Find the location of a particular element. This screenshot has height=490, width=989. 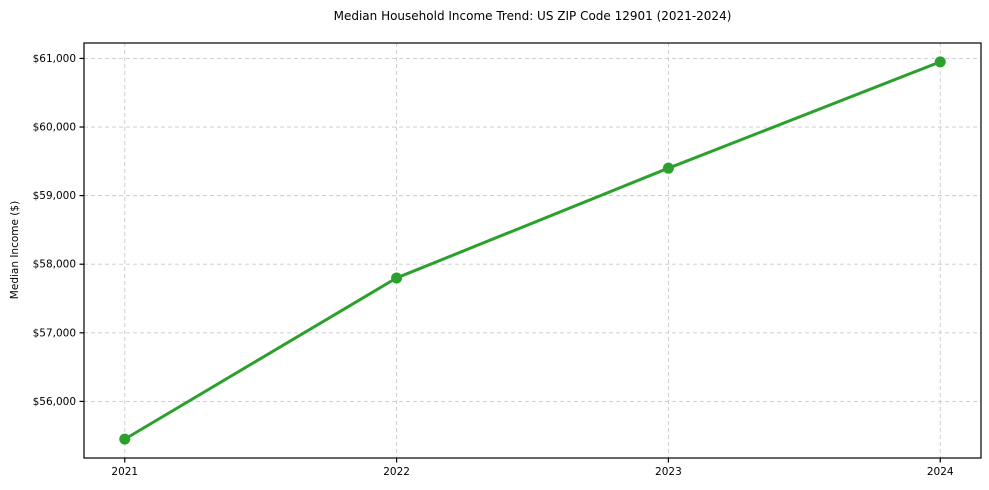

x-tick-label: 2024 is located at coordinates (940, 472).